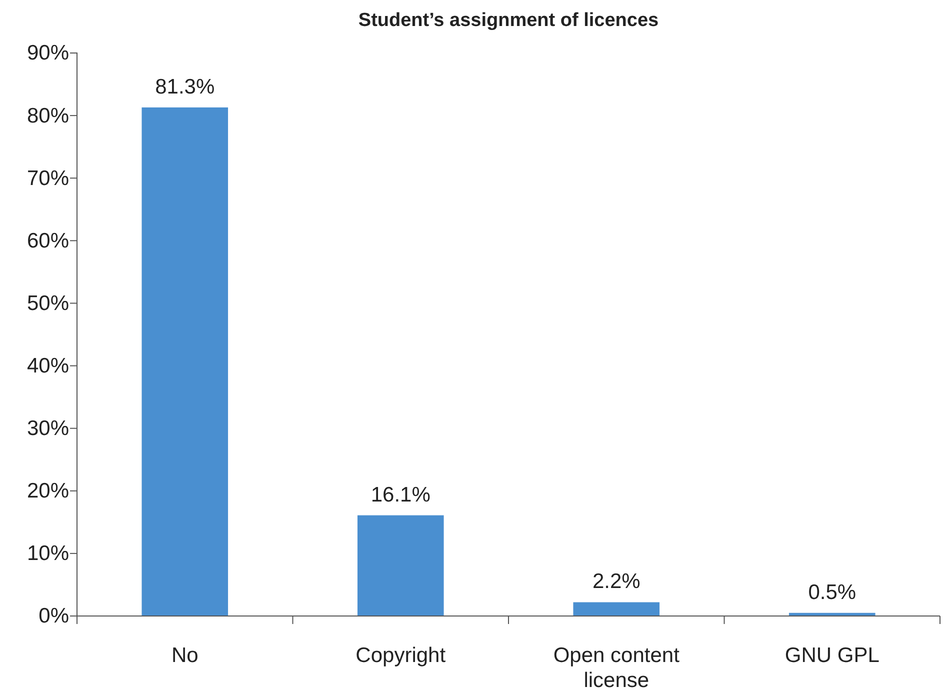 The height and width of the screenshot is (700, 944). I want to click on chart-title: Student’s assignment of licences, so click(508, 20).